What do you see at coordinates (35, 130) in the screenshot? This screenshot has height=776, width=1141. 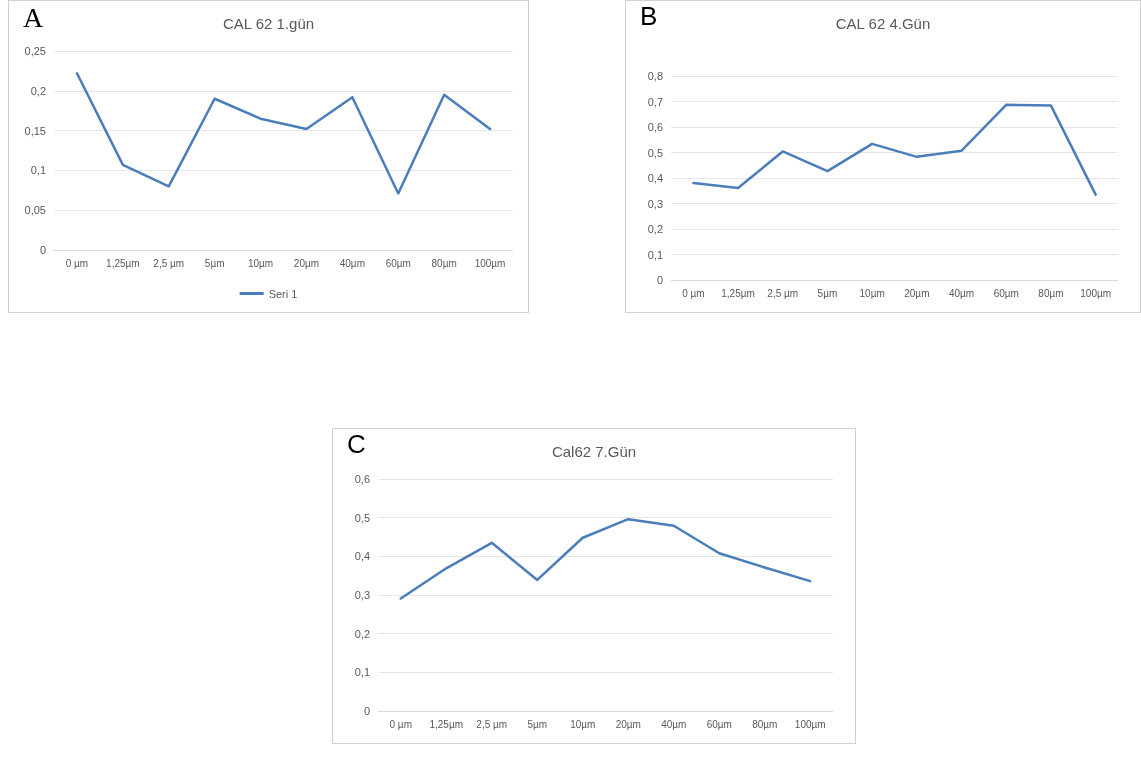 I see `y-tick-label: 0,15` at bounding box center [35, 130].